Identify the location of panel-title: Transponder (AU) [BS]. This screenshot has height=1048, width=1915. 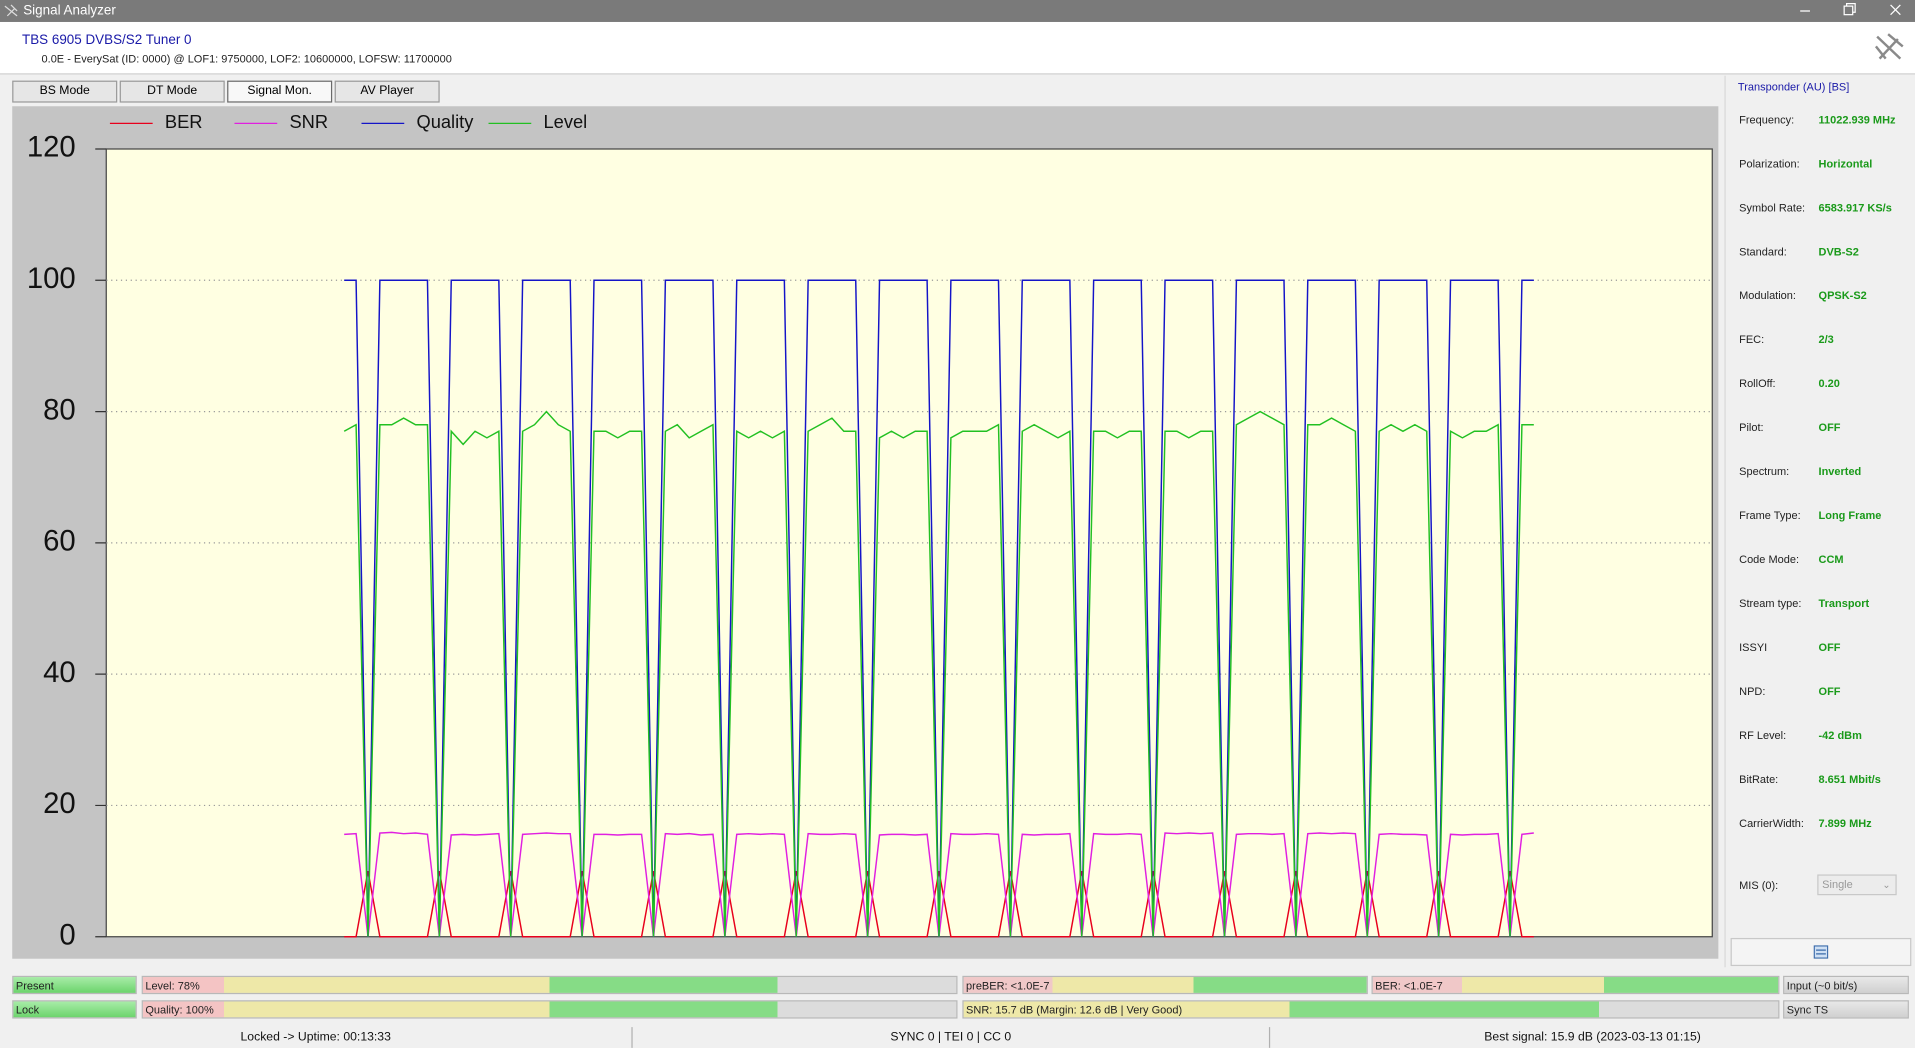
(1793, 86).